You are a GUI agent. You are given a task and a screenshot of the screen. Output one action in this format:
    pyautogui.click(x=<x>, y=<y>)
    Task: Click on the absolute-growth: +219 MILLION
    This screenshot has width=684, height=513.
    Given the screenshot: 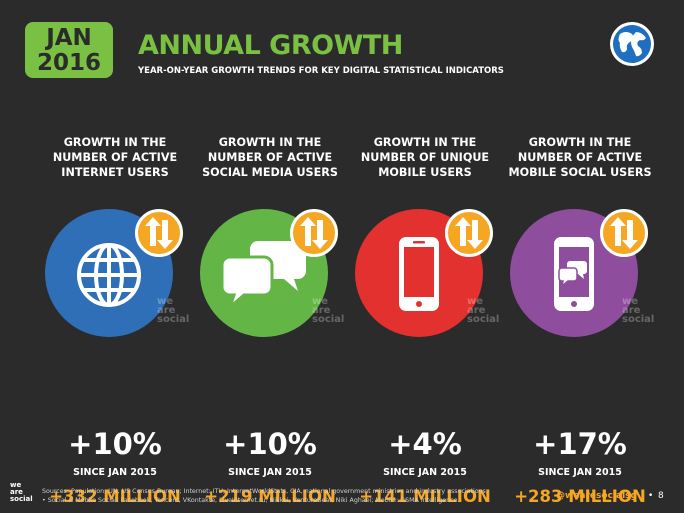 What is the action you would take?
    pyautogui.click(x=270, y=496)
    